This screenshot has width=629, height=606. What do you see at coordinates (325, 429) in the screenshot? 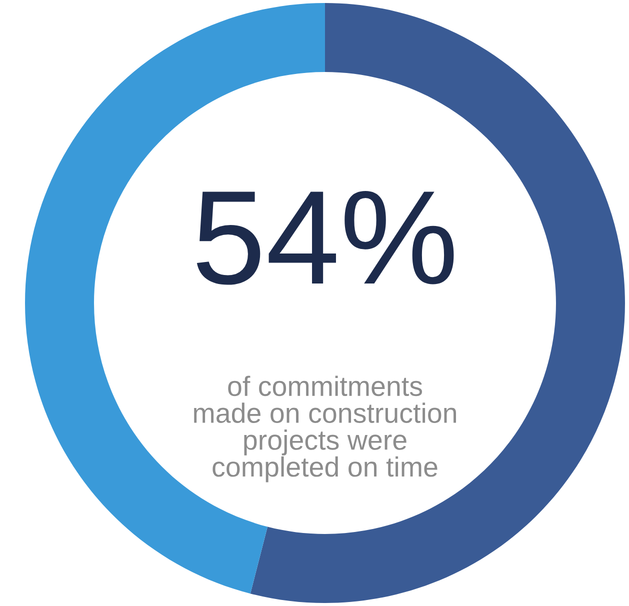
I see `text: of commitments made on construction projects were completed on time` at bounding box center [325, 429].